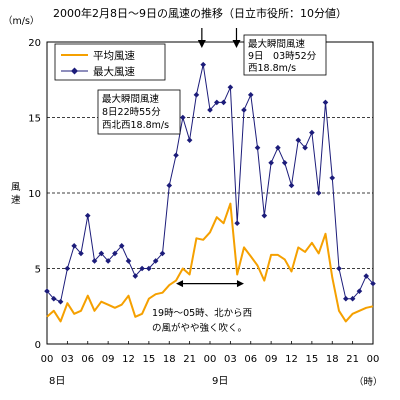  I want to click on legend-max-label: 最大風速, so click(114, 71).